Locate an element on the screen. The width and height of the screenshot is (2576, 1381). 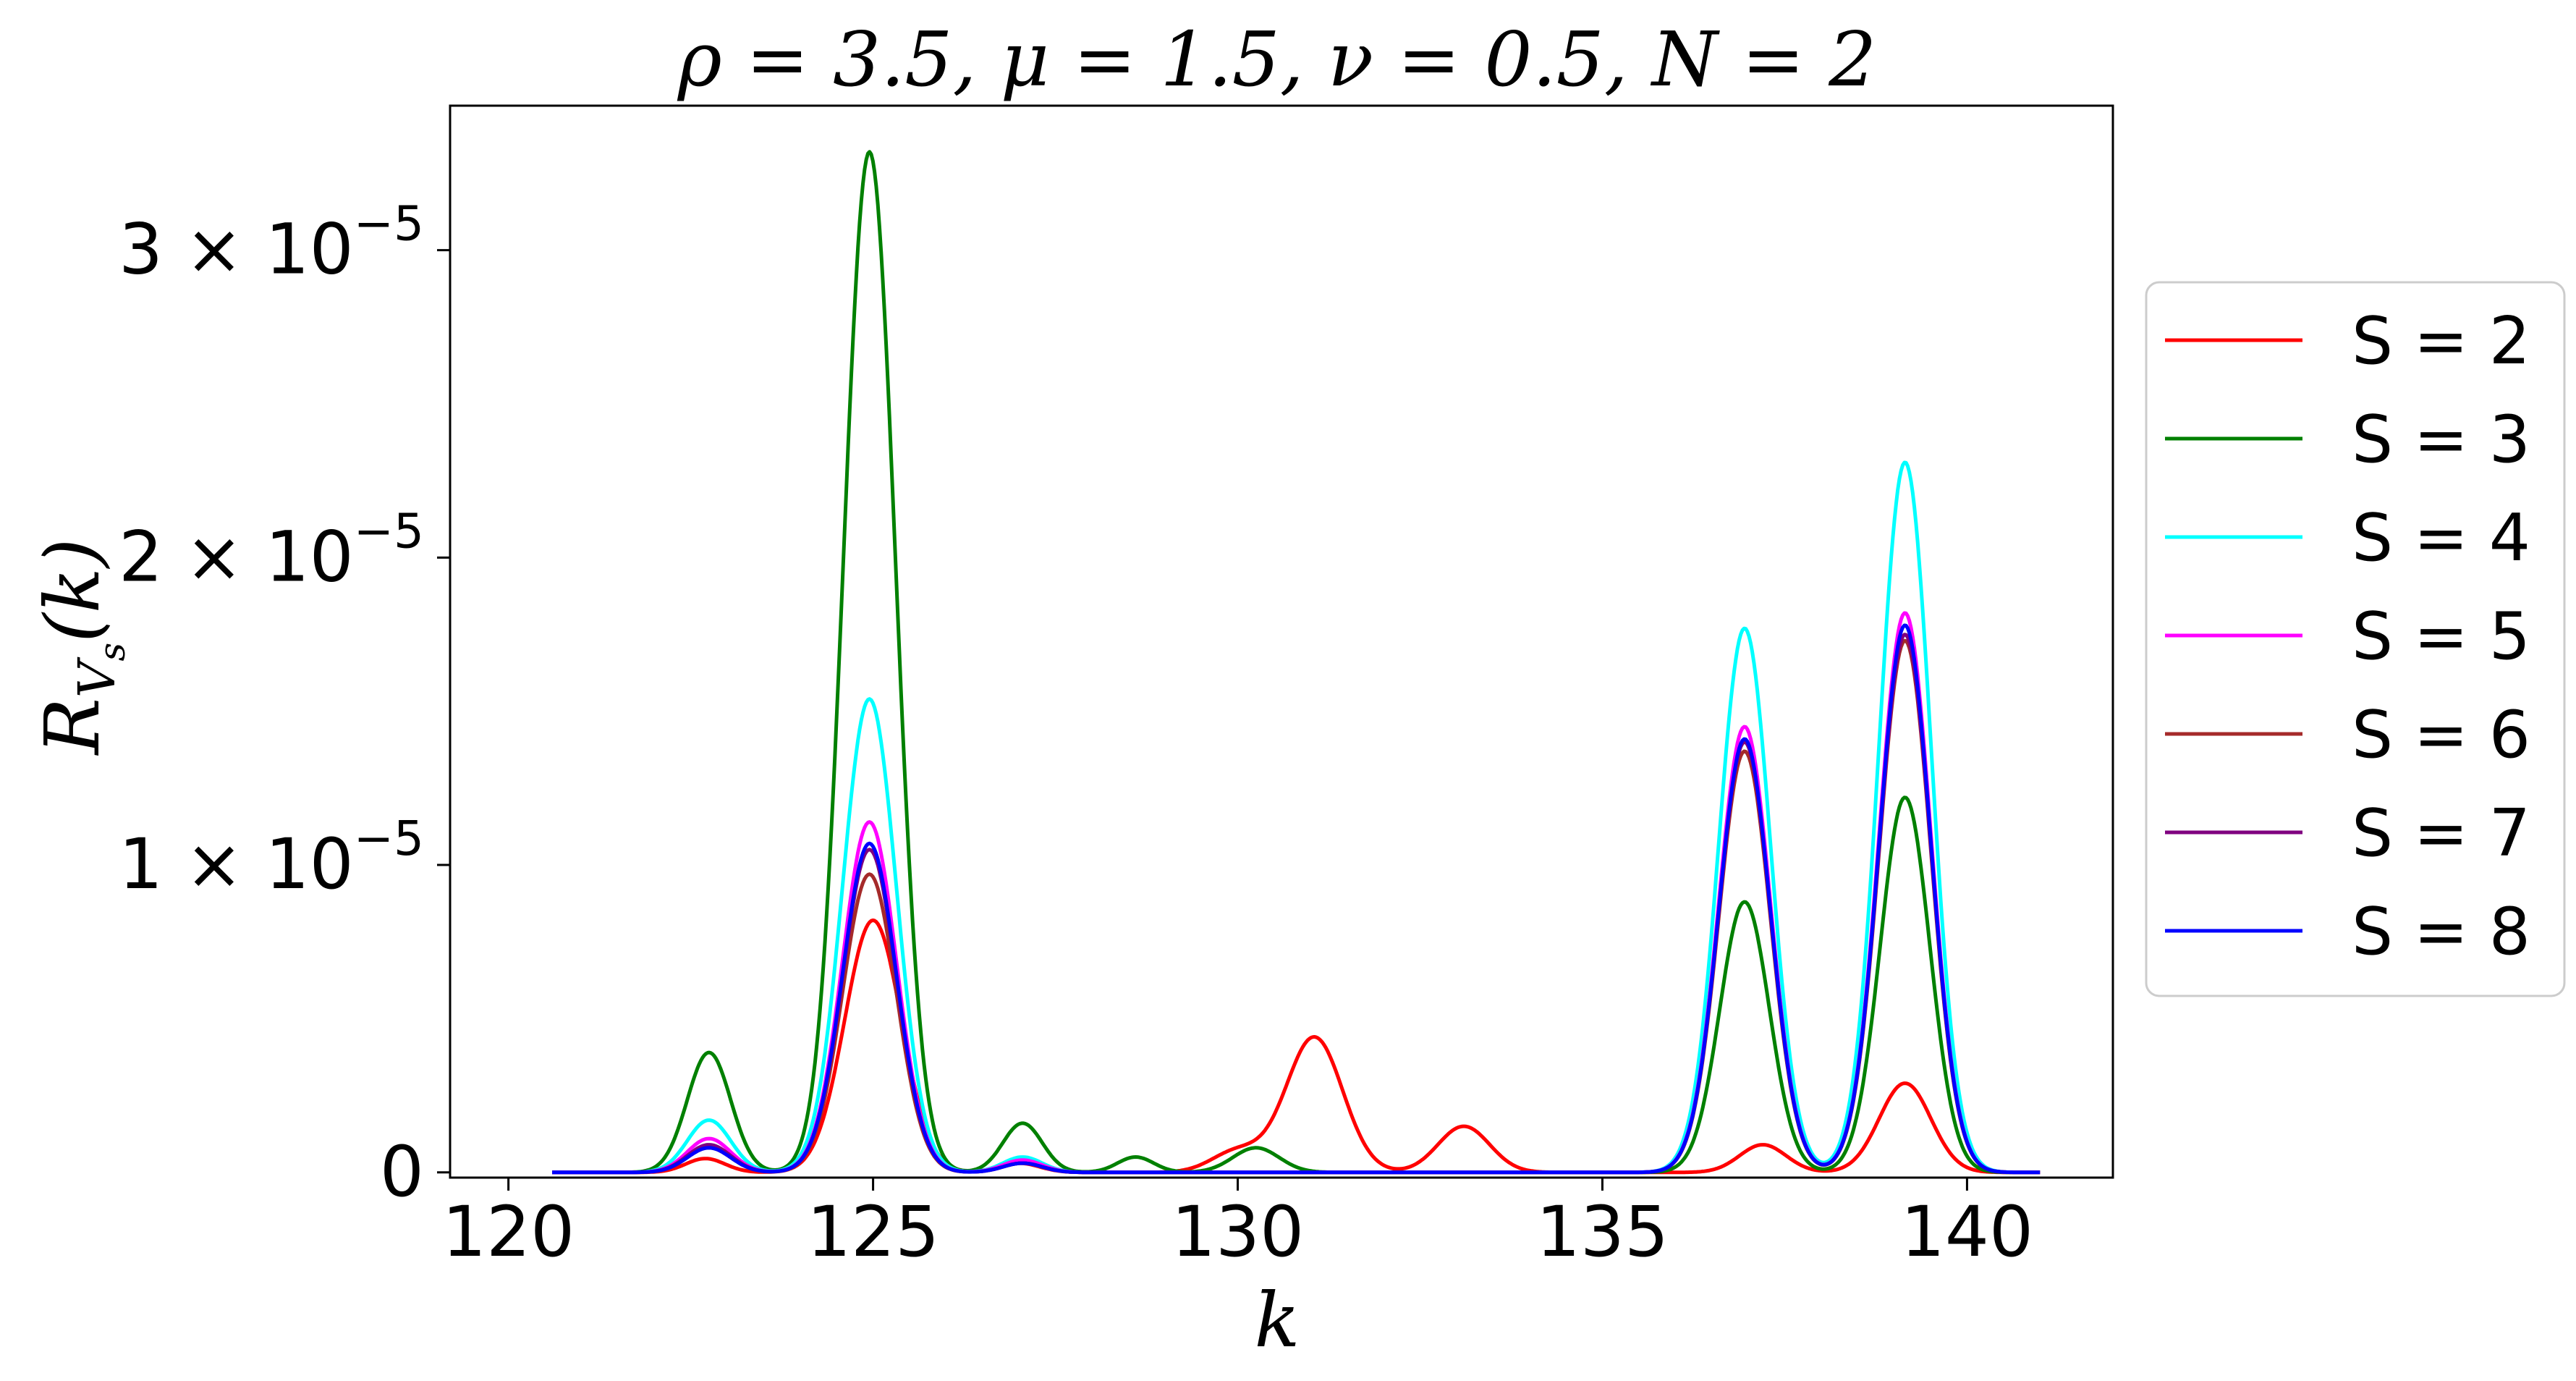
y-axis-label: RVs(k) is located at coordinates (80, 647).